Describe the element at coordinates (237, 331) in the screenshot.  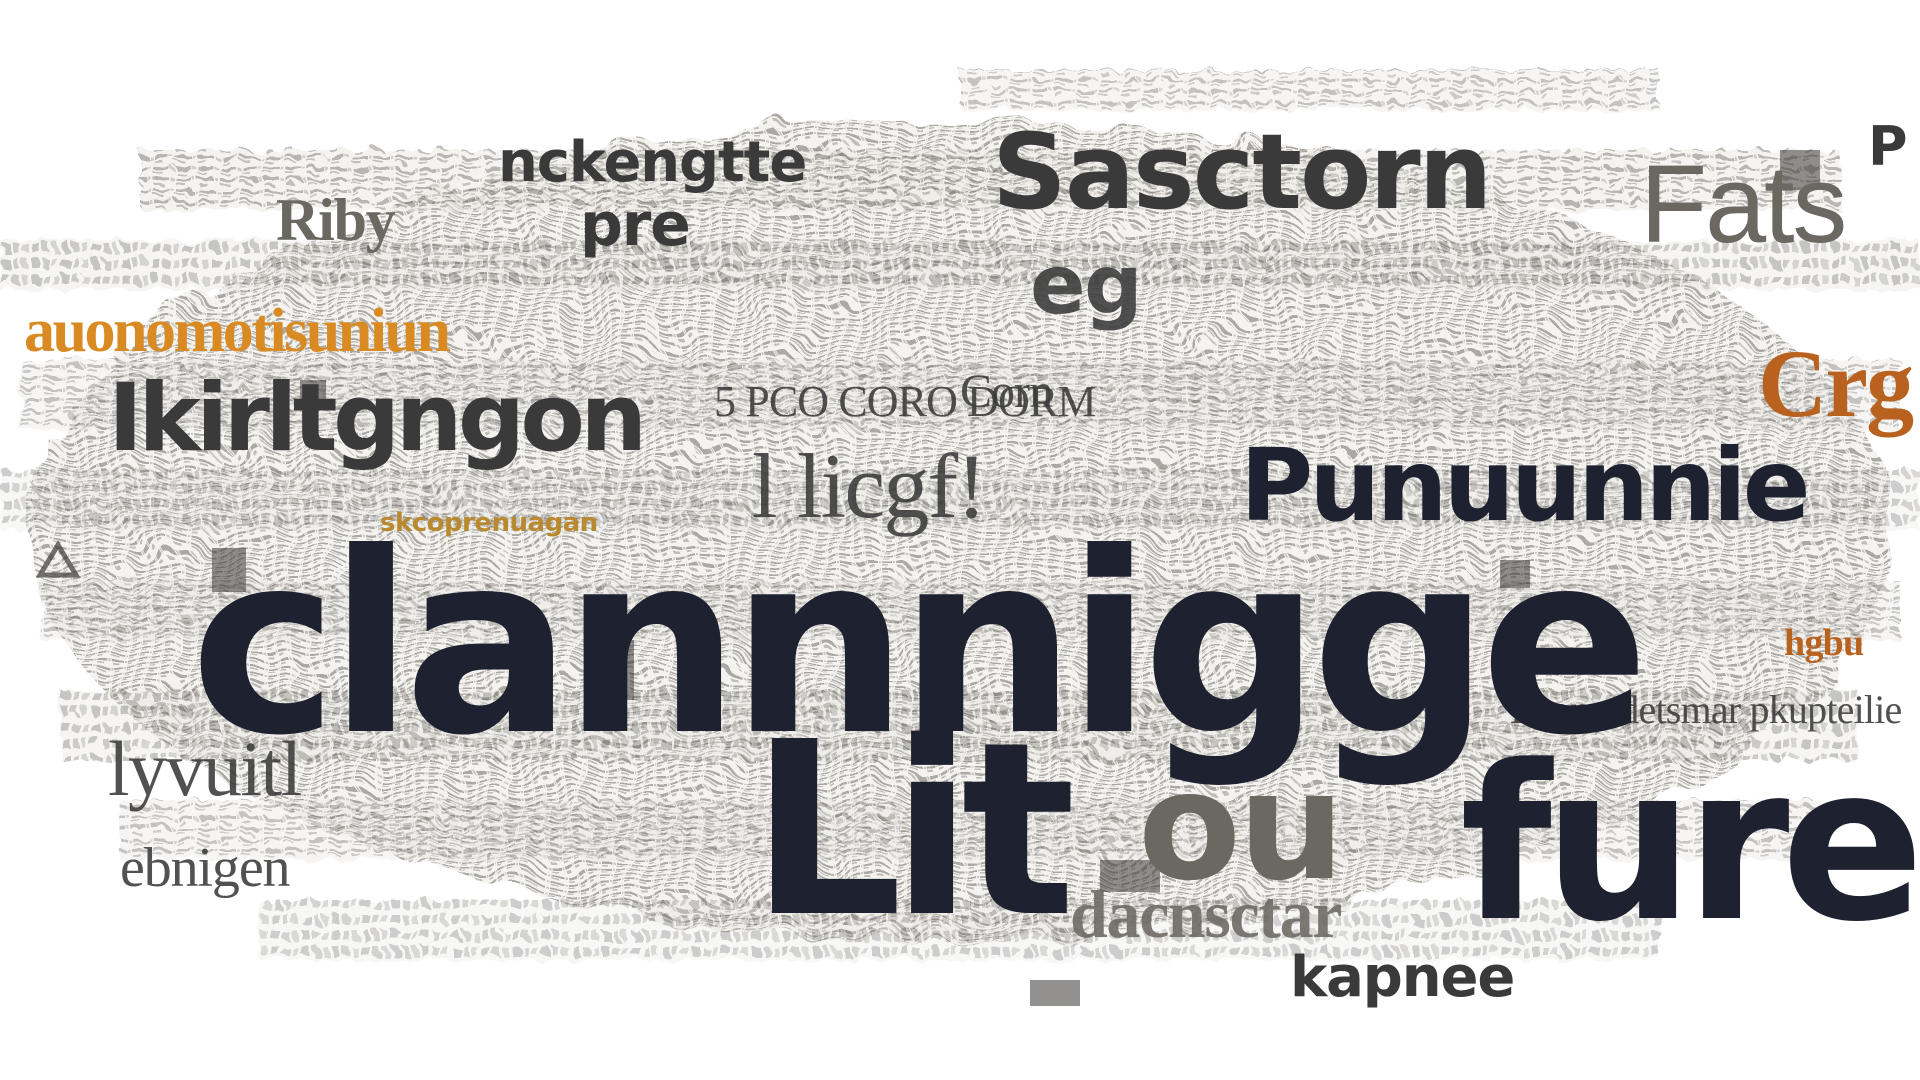
I see `word-auonomotisuniun: auonomotisuniun` at that location.